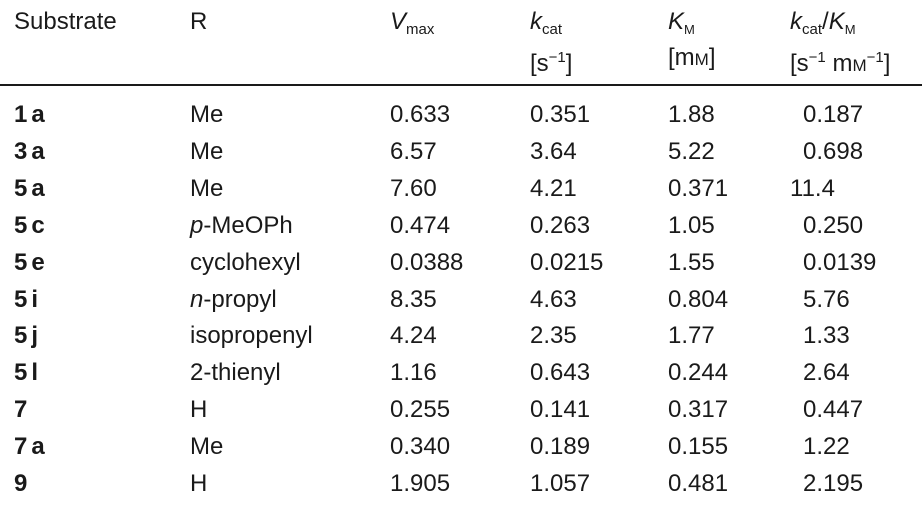  What do you see at coordinates (427, 262) in the screenshot?
I see `value: 0.0388` at bounding box center [427, 262].